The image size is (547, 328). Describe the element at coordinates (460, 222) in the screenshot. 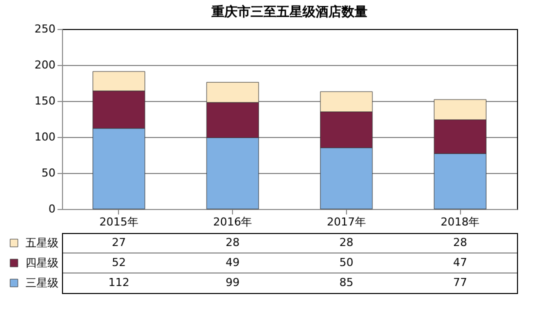

I see `x-tick-label: 2018年` at that location.